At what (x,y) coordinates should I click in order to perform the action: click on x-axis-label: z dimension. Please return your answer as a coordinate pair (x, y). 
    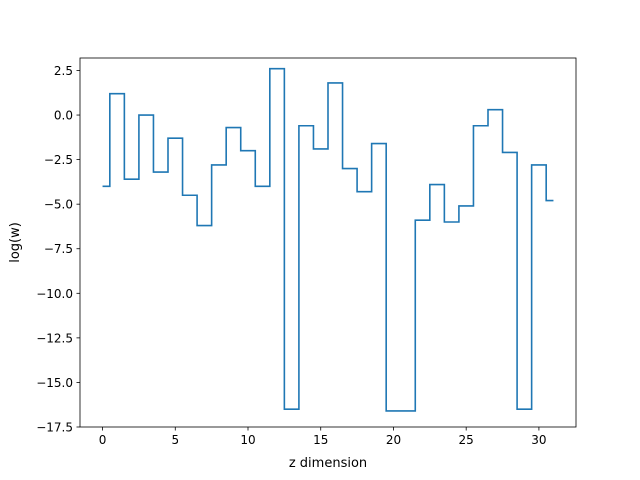
    Looking at the image, I should click on (328, 463).